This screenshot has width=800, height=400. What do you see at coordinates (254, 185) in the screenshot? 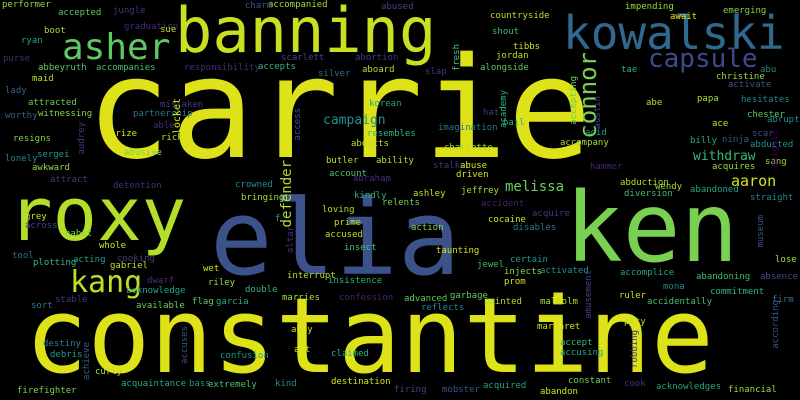
I see `word: crowned` at bounding box center [254, 185].